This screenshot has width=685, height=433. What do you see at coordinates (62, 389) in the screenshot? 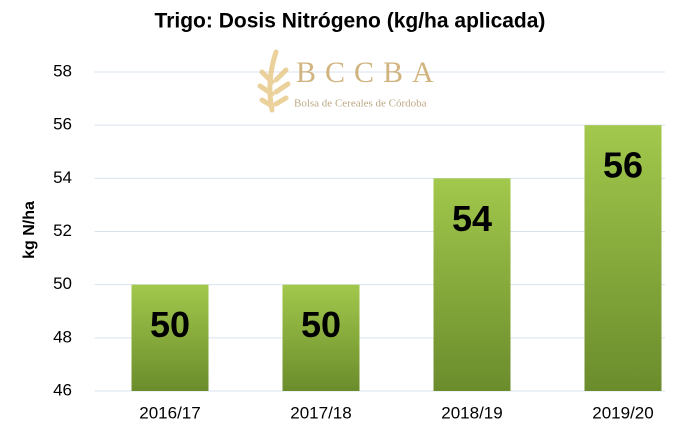
I see `y-tick-label: 46` at bounding box center [62, 389].